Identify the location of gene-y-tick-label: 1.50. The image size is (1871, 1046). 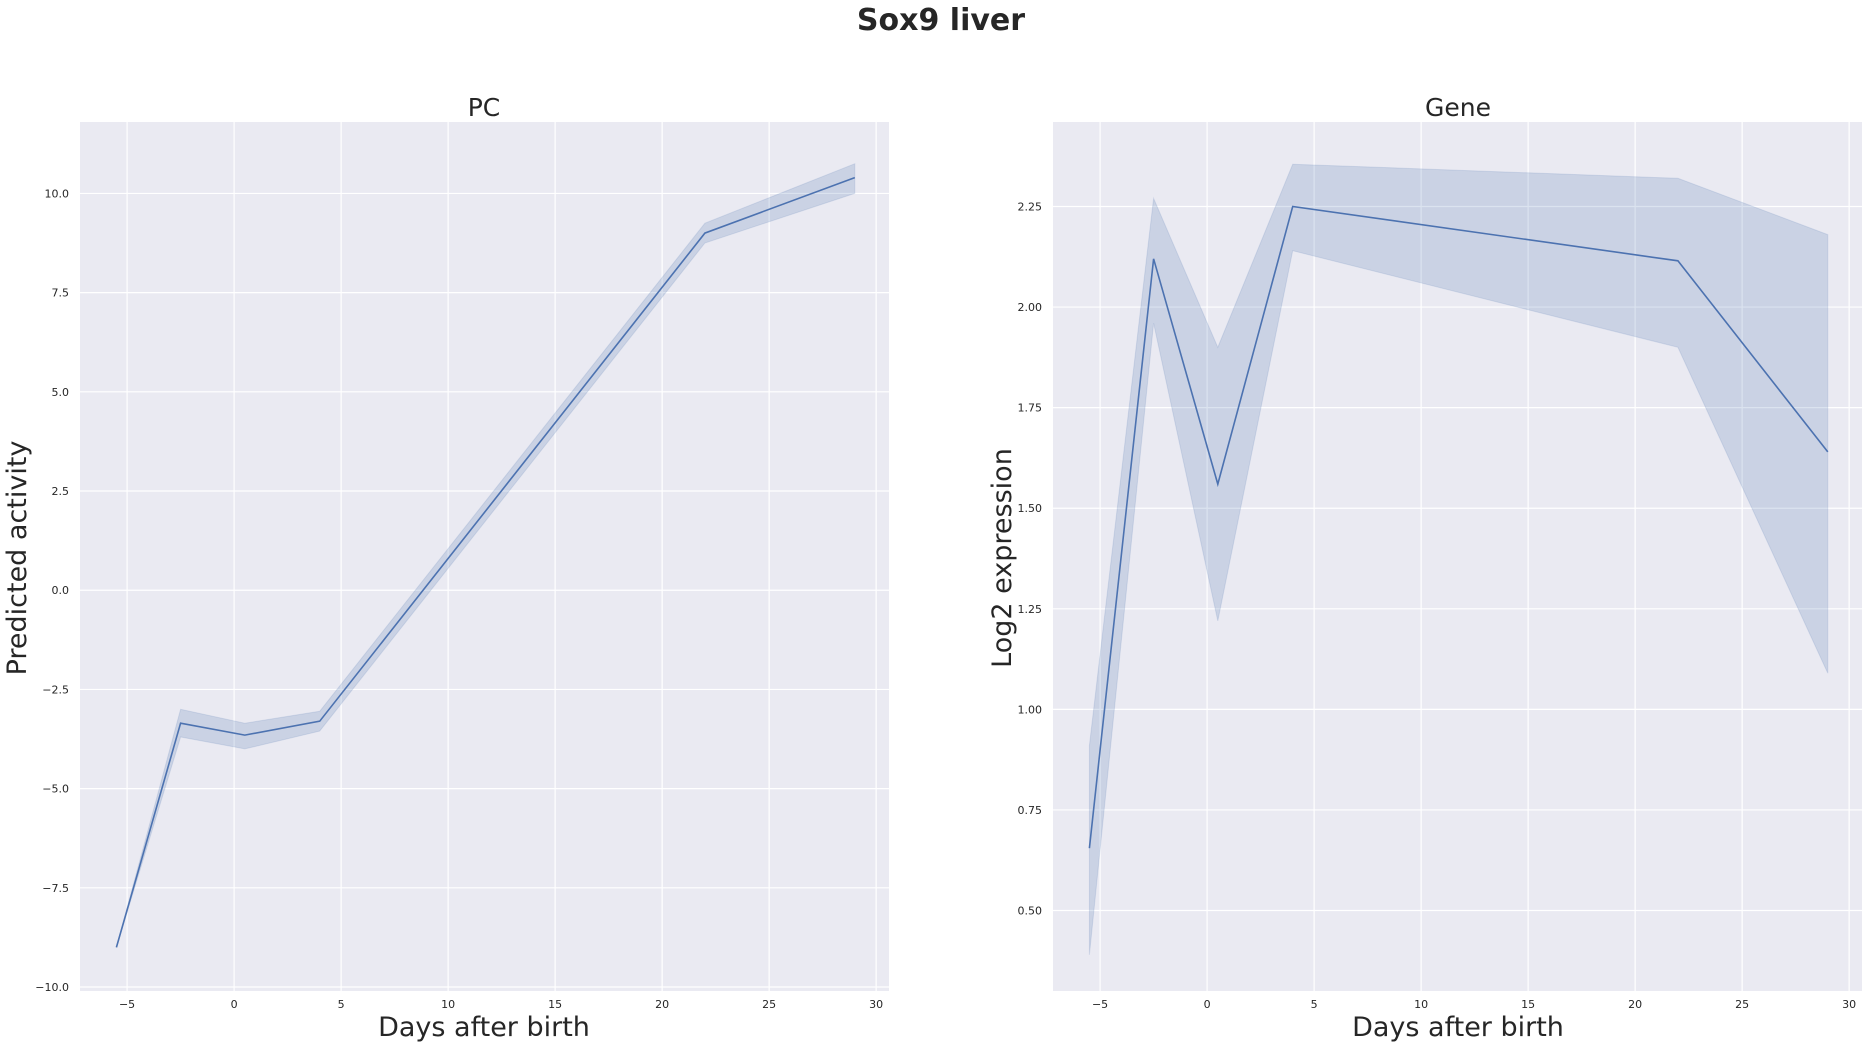
(1030, 508).